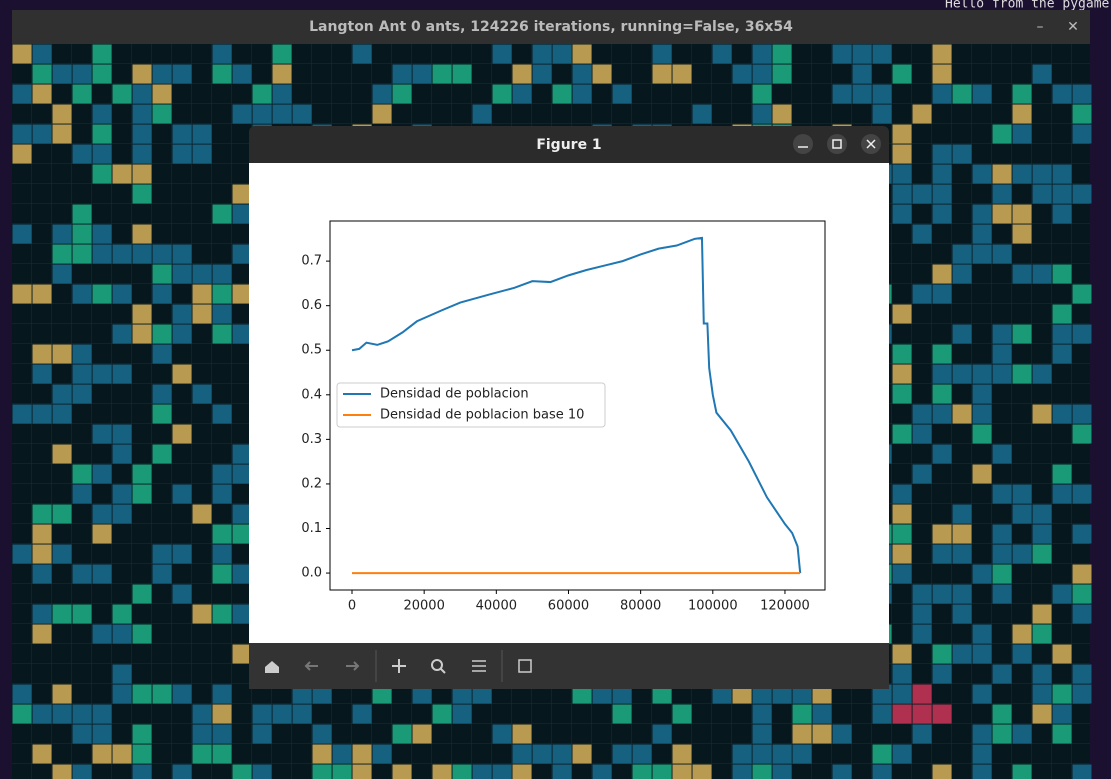  I want to click on toolbar-separator, so click(439, 666).